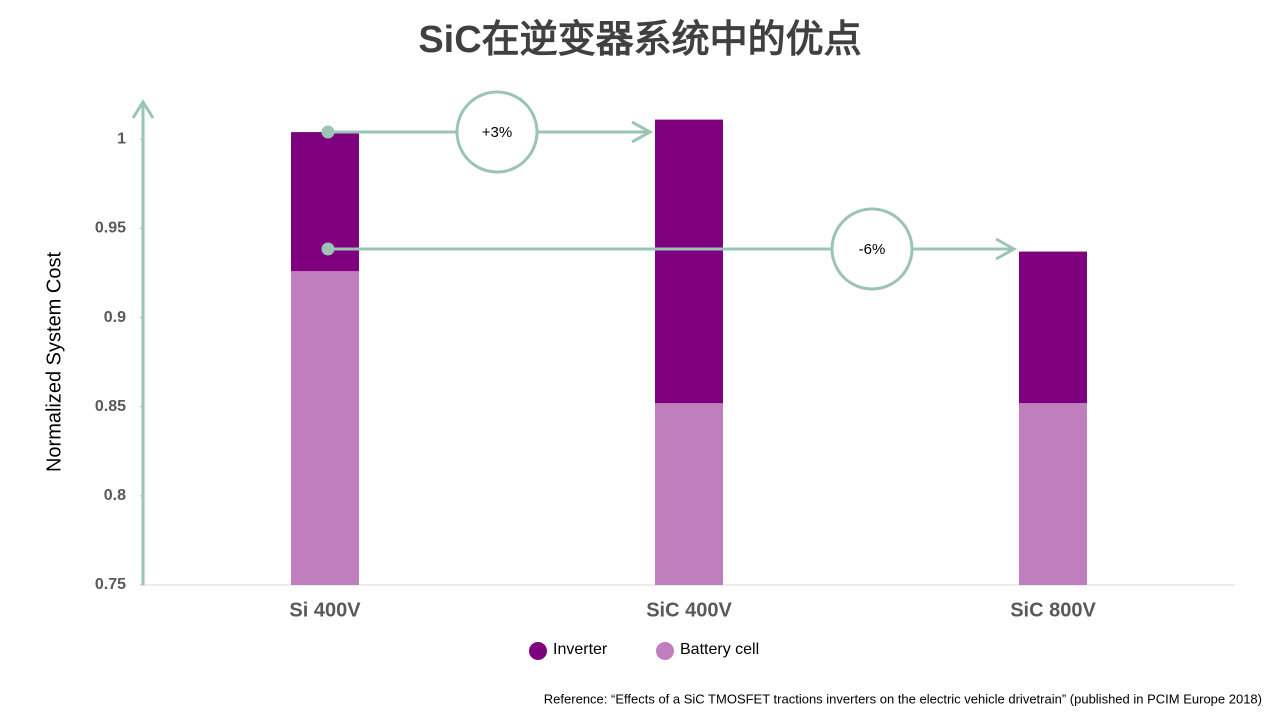 This screenshot has width=1280, height=720. Describe the element at coordinates (325, 610) in the screenshot. I see `x-tick-label: Si 400V` at that location.